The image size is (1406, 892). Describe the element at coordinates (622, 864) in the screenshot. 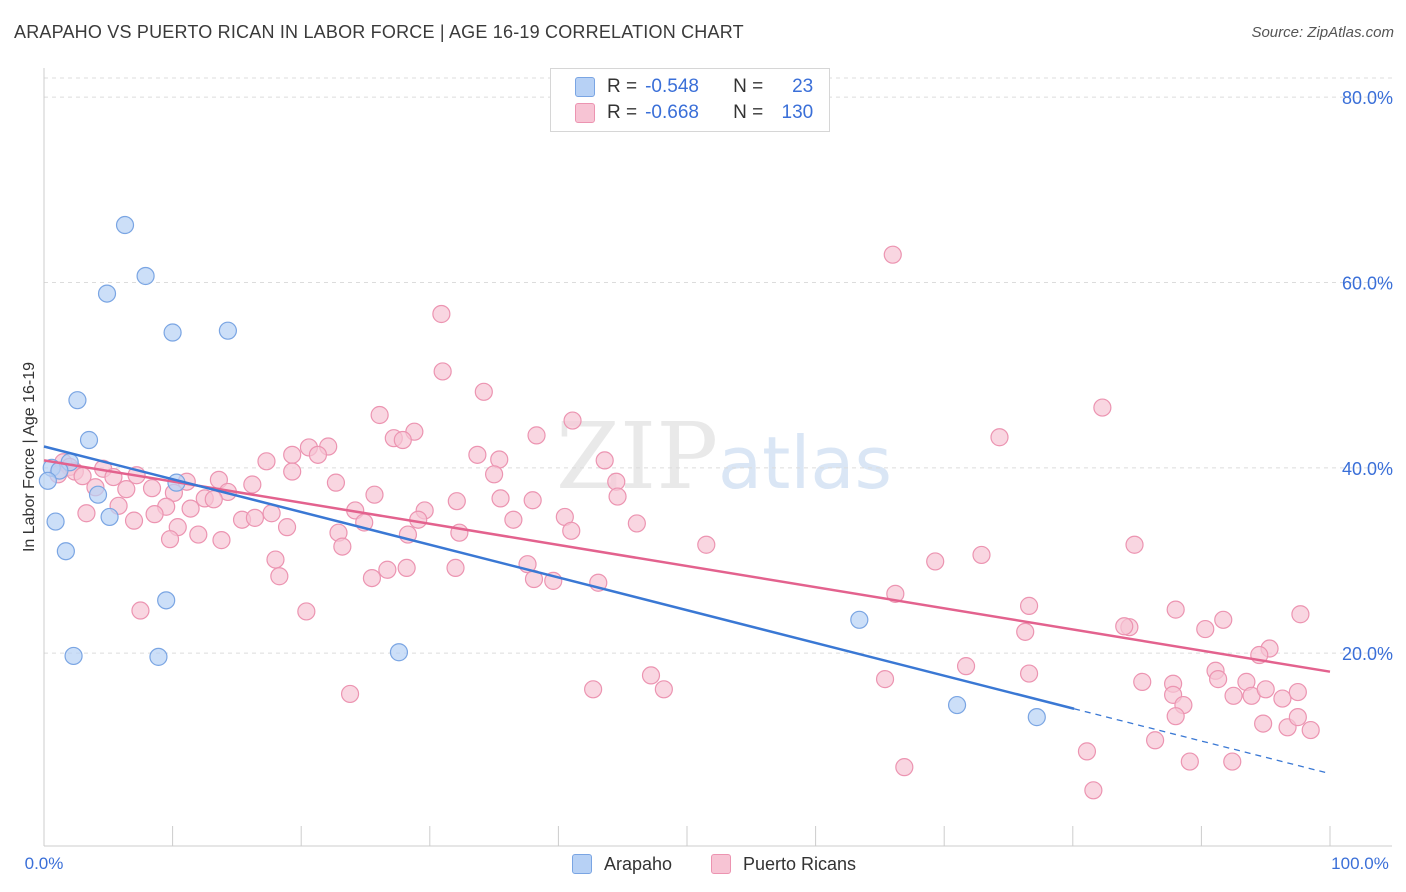

I see `legend-item-arapaho: Arapaho` at that location.